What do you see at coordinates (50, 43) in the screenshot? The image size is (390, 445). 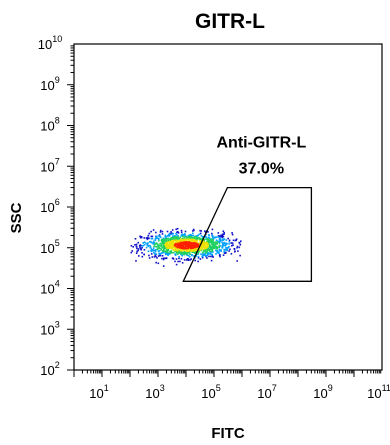 I see `y-tick-label: 10¹⁰` at bounding box center [50, 43].